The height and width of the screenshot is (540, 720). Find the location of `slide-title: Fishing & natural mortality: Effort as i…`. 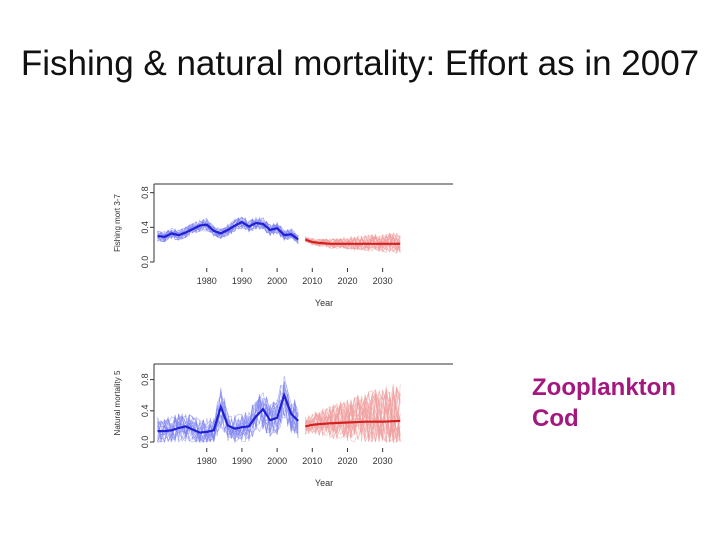

slide-title: Fishing & natural mortality: Effort as i… is located at coordinates (360, 63).